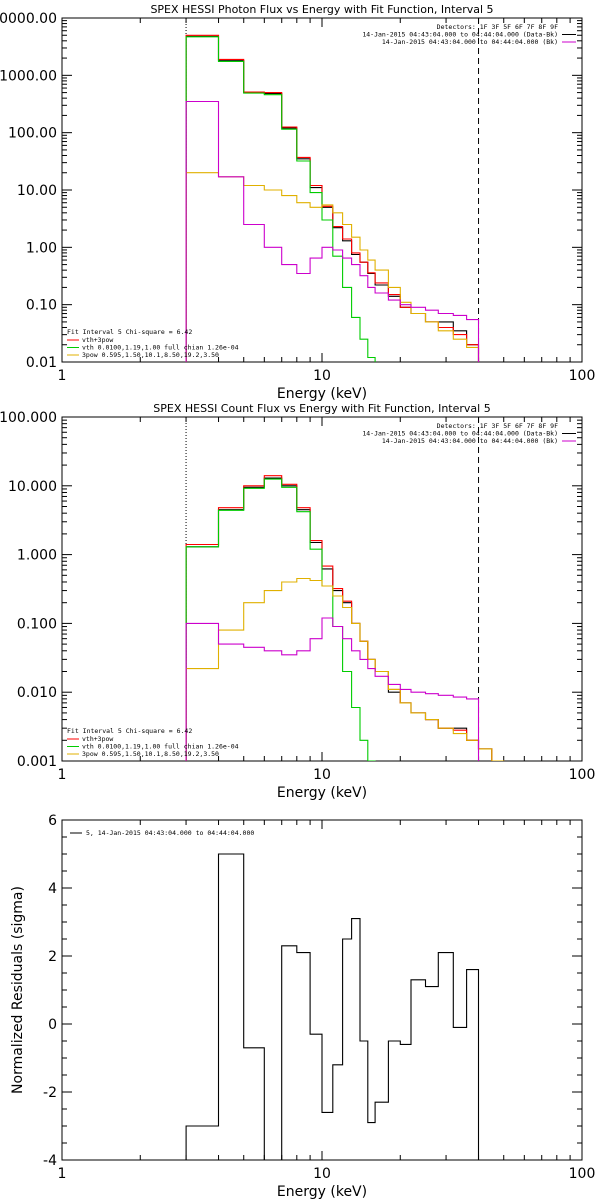 The image size is (600, 1200). I want to click on y-tick-label: 1.000, so click(37, 556).